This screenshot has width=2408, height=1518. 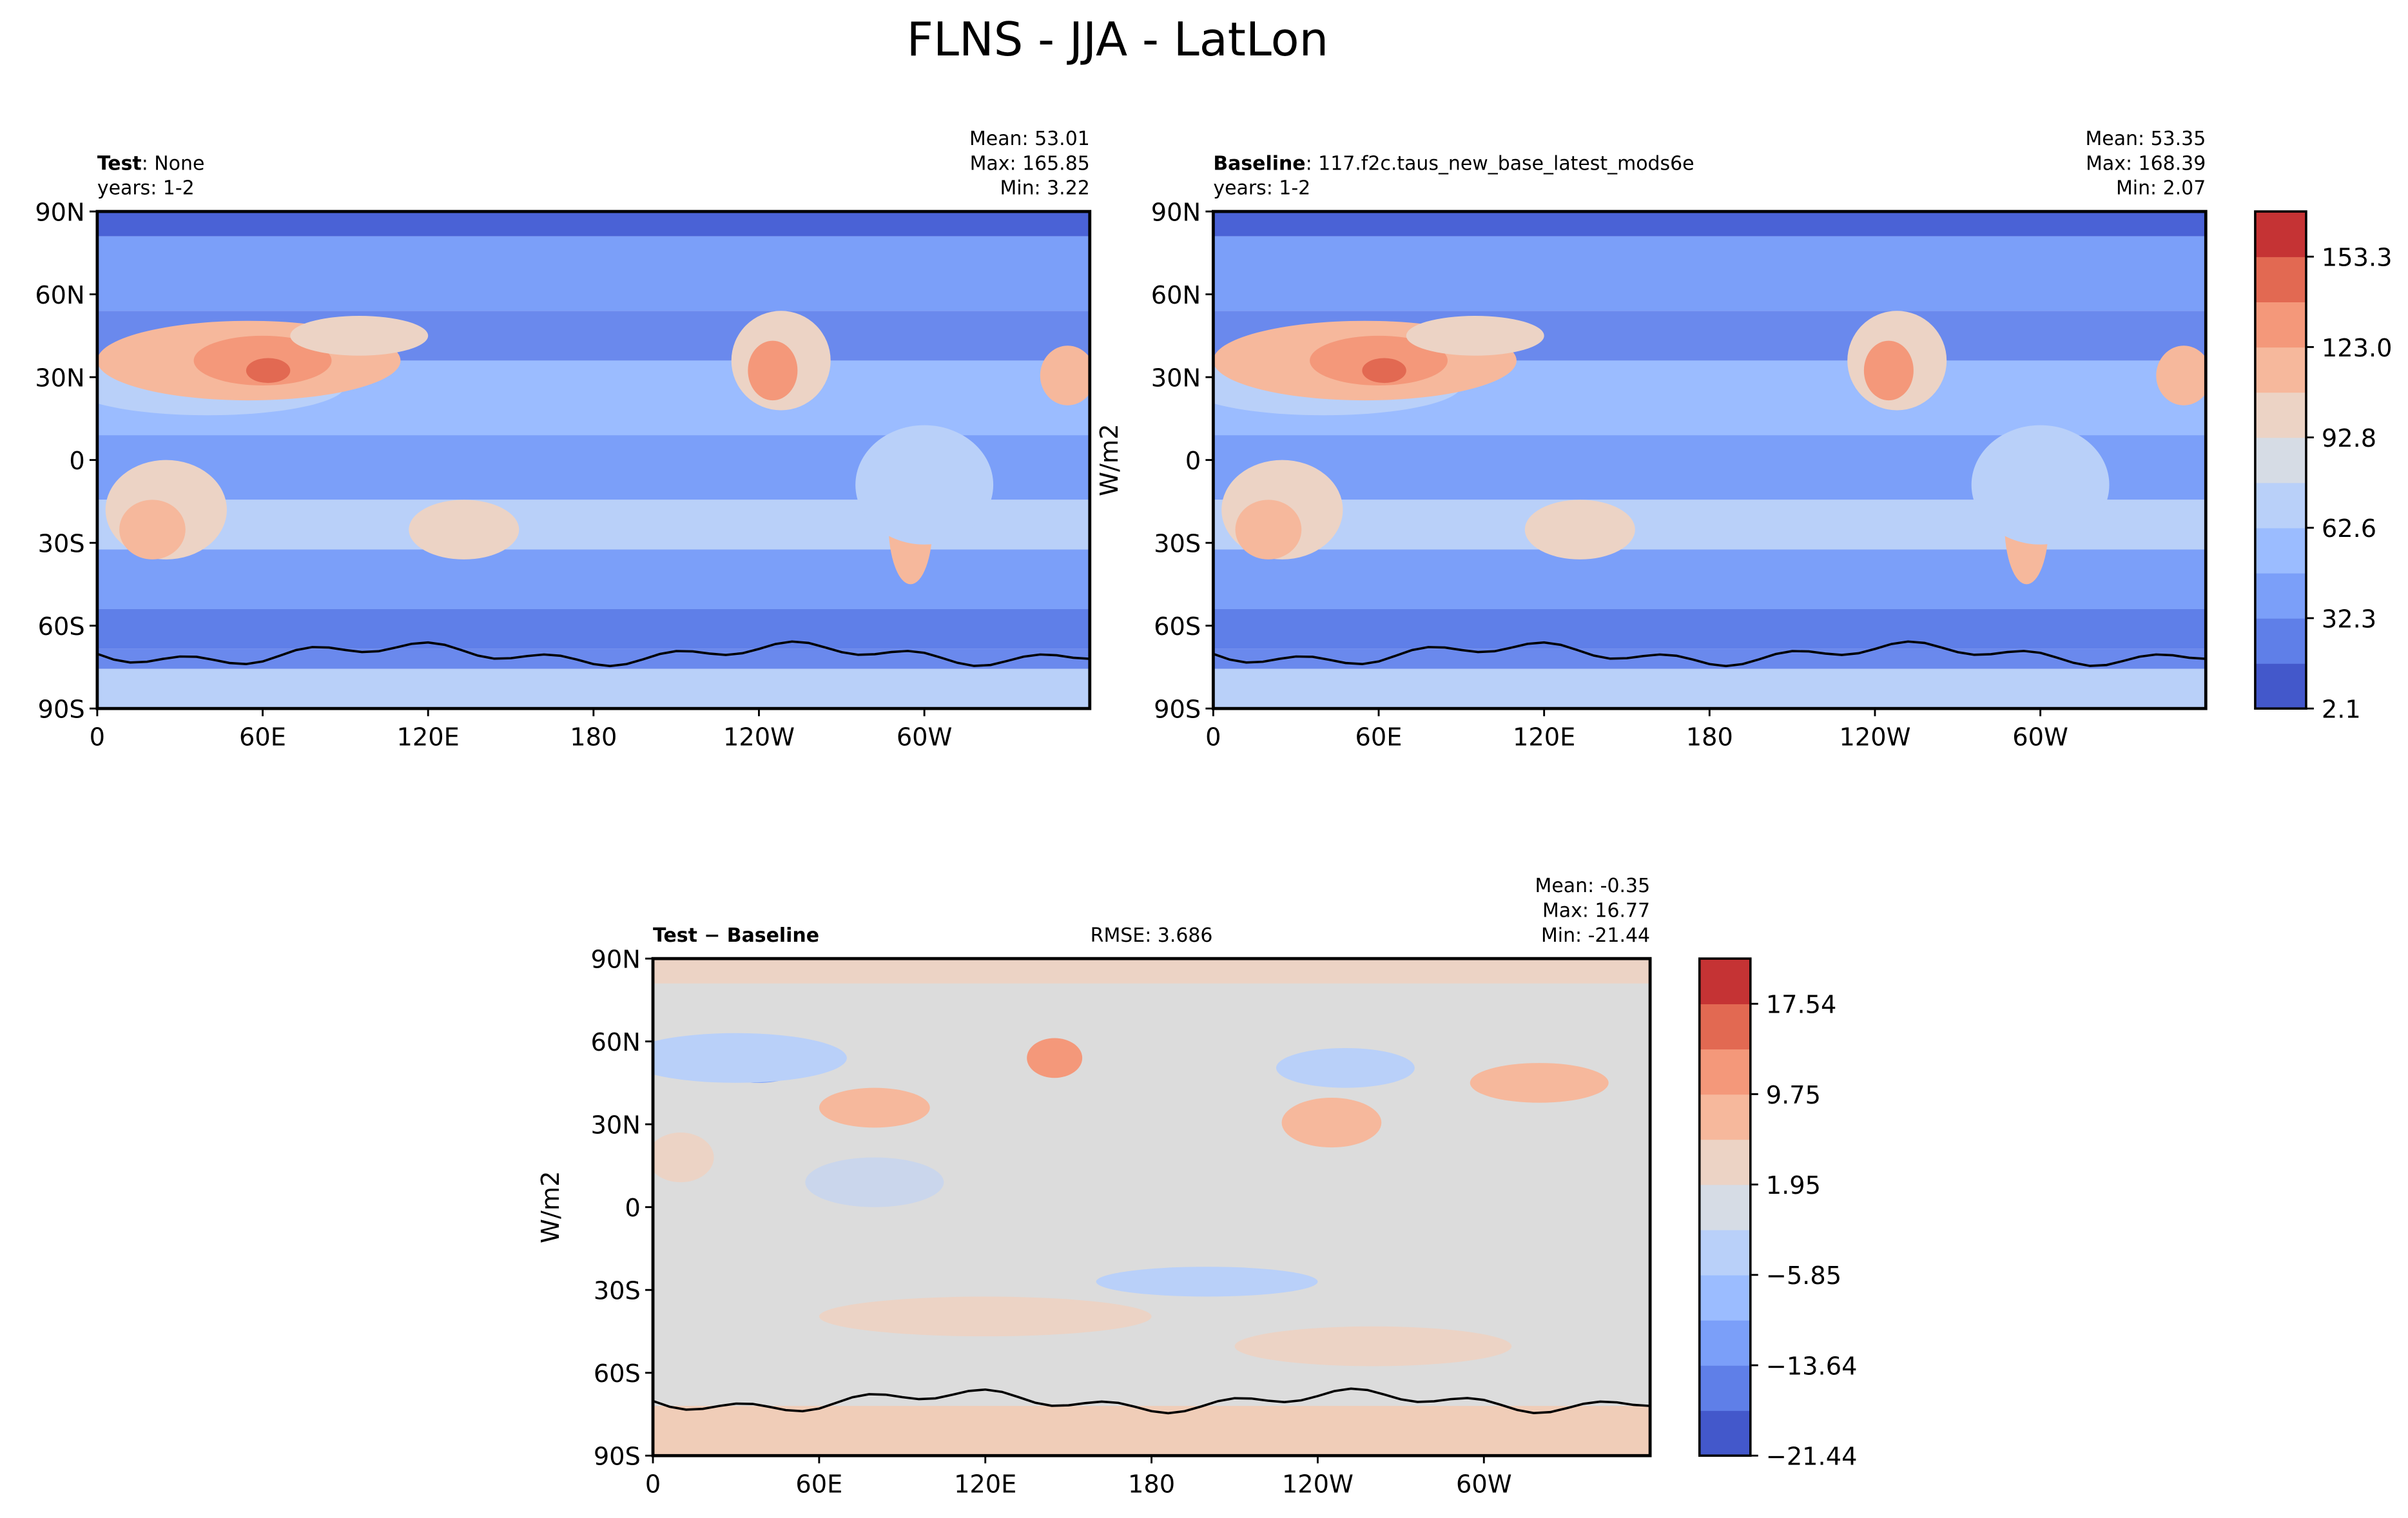 What do you see at coordinates (2349, 619) in the screenshot?
I see `colorbar-tick-label: 32.3` at bounding box center [2349, 619].